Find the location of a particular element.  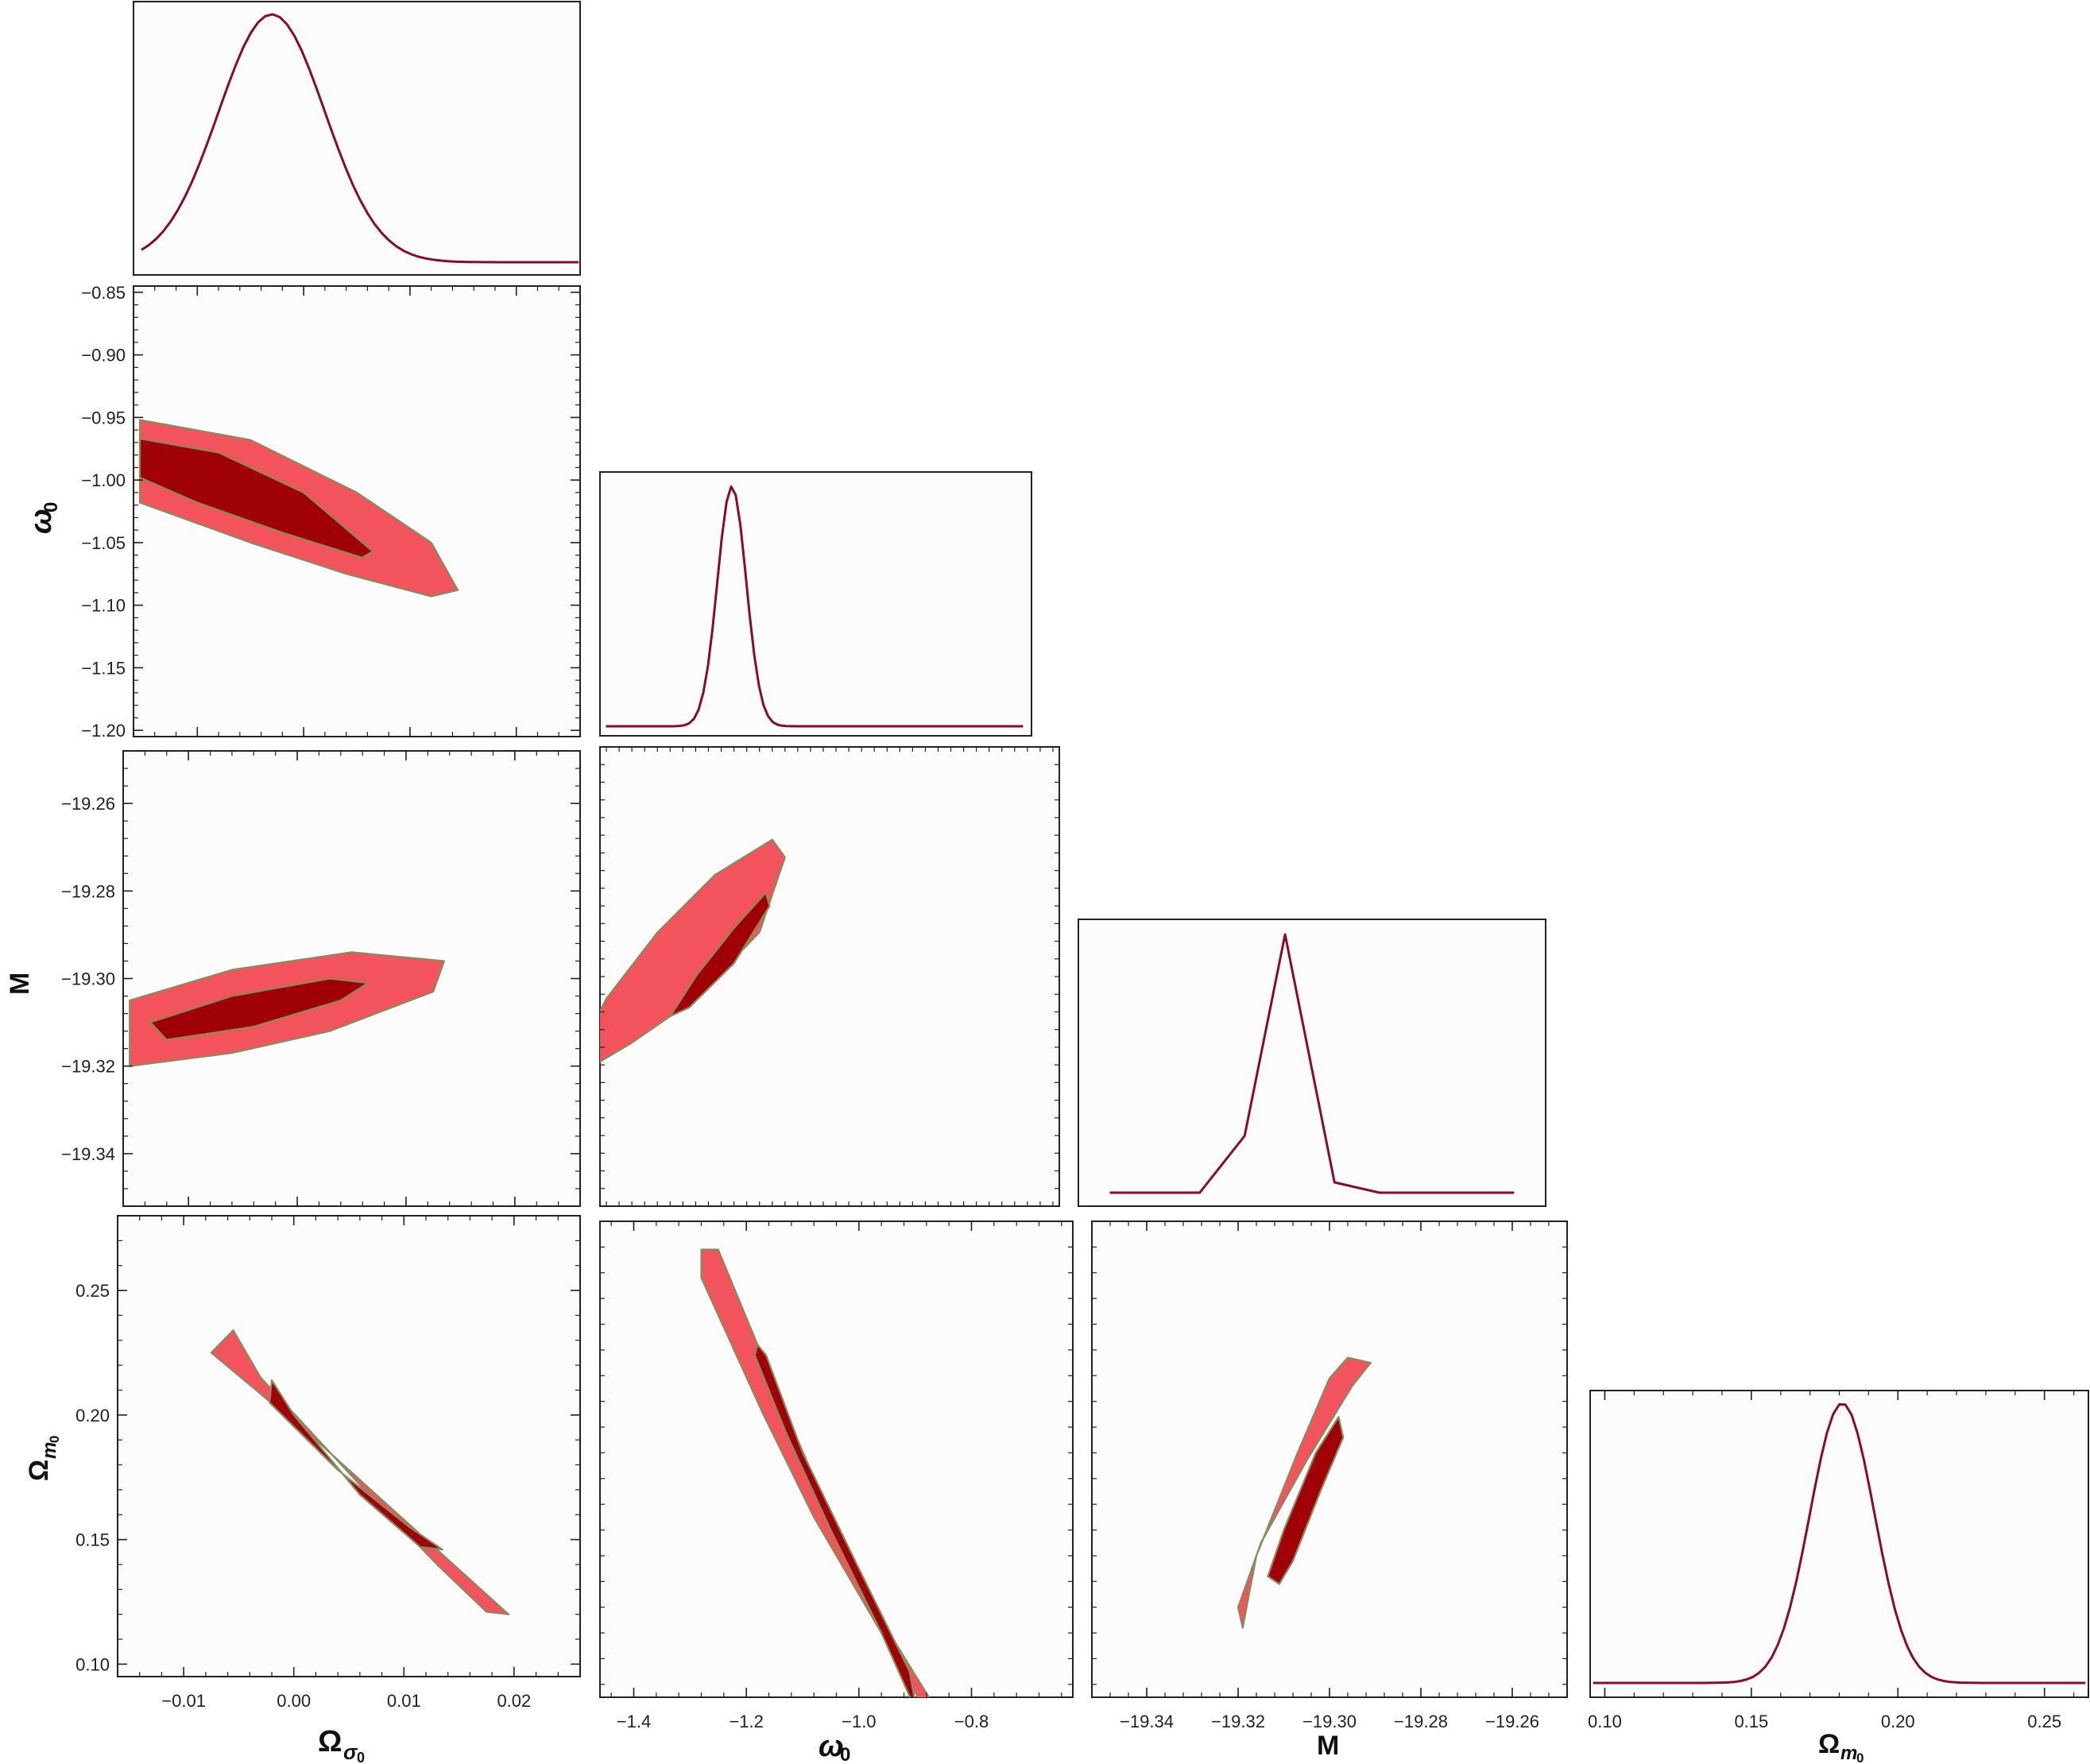

omega-sigma0-vs-w0-inner-region is located at coordinates (256, 498).